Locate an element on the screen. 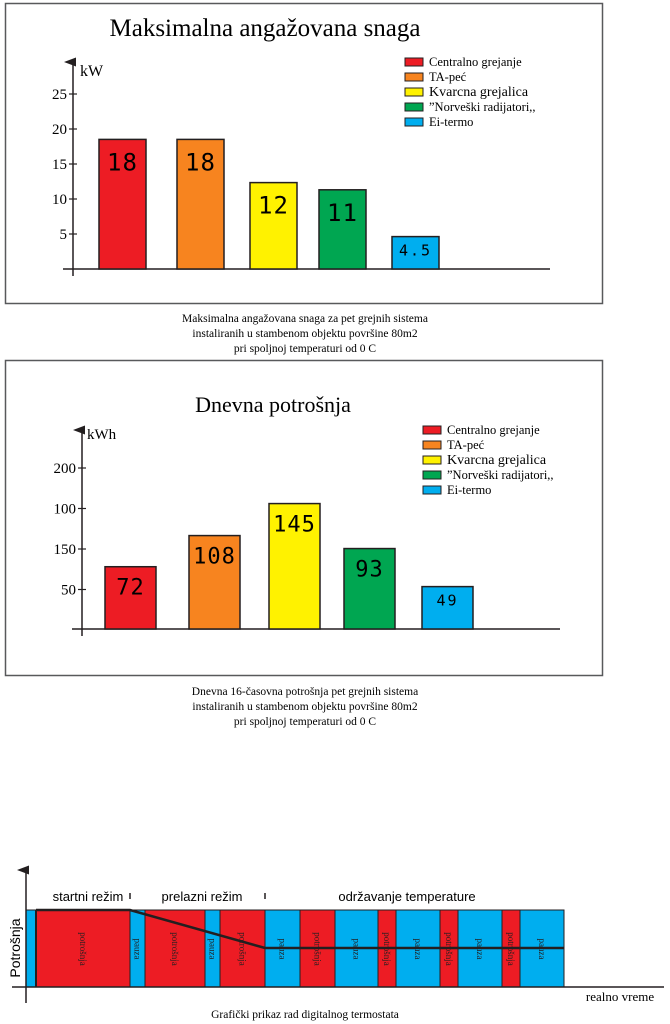  chart2-ylabel: kWh is located at coordinates (102, 435).